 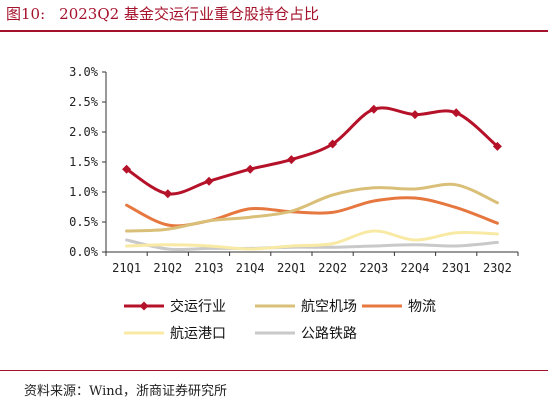 I want to click on legend-marker, so click(x=144, y=306).